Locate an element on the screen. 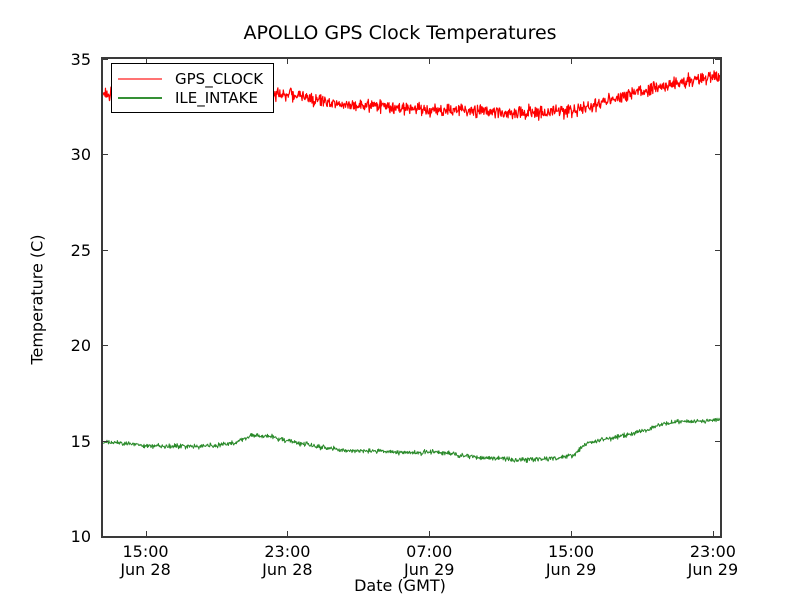 The height and width of the screenshot is (600, 800). x-tick-label: 15:00 Jun 29 is located at coordinates (571, 561).